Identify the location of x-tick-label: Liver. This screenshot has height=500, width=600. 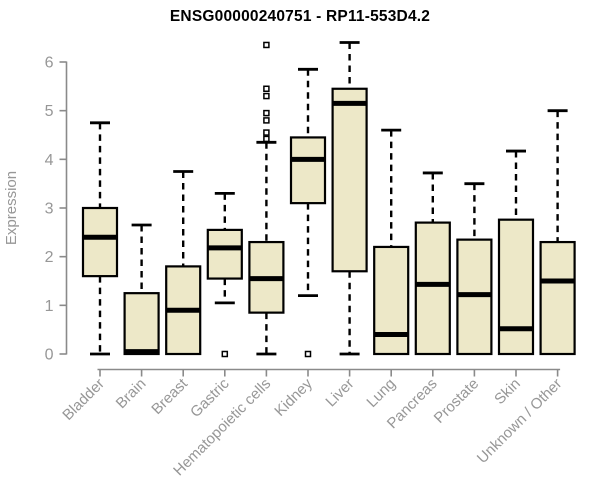
(339, 392).